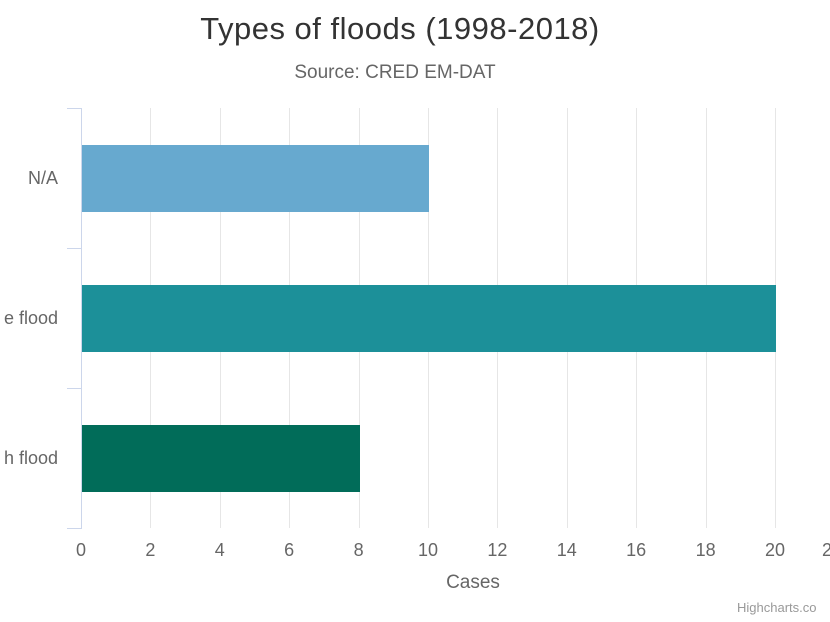 This screenshot has width=830, height=622. What do you see at coordinates (566, 550) in the screenshot?
I see `x-axis-tick-label: 14` at bounding box center [566, 550].